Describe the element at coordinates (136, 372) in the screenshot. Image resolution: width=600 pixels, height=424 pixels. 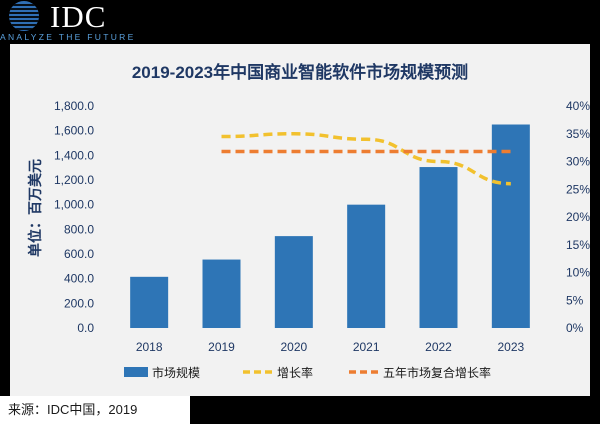
I see `legend-swatch-bar` at that location.